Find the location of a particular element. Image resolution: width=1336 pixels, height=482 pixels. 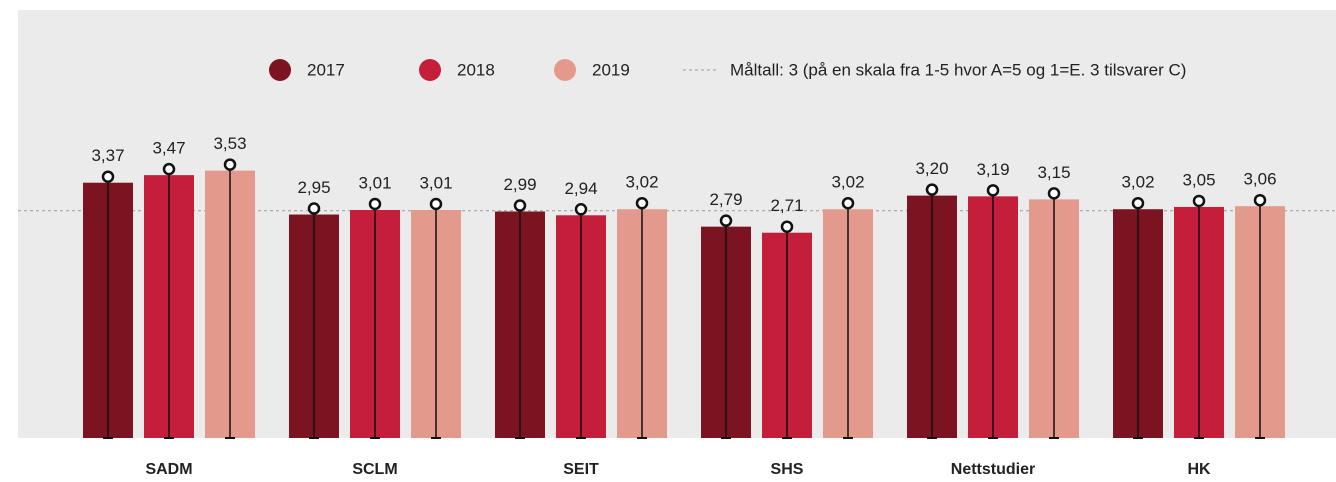

value-label: 2,71 is located at coordinates (786, 205).